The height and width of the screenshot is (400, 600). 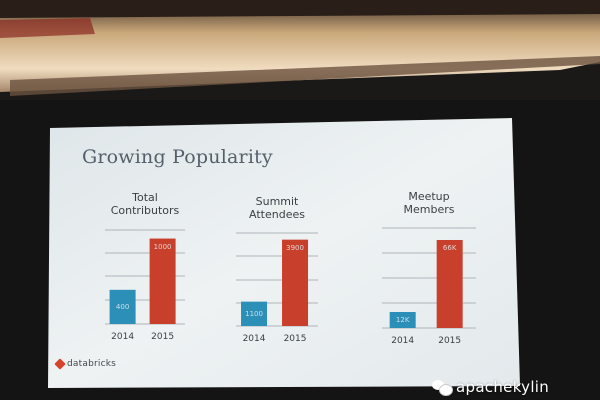 I want to click on chart-3-bar-2014, so click(x=402, y=320).